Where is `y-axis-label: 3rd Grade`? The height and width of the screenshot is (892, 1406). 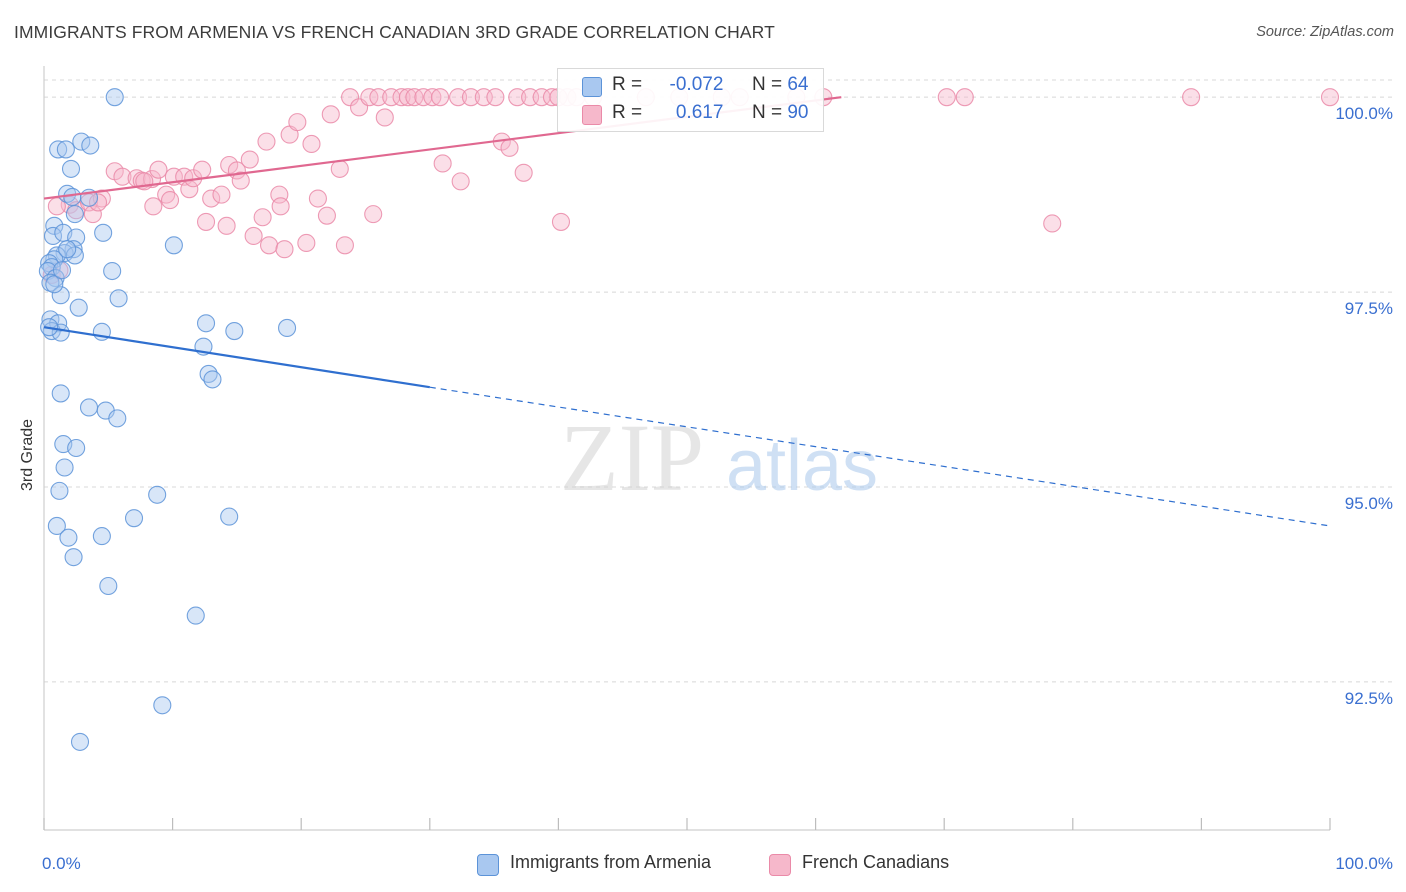 y-axis-label: 3rd Grade is located at coordinates (27, 455).